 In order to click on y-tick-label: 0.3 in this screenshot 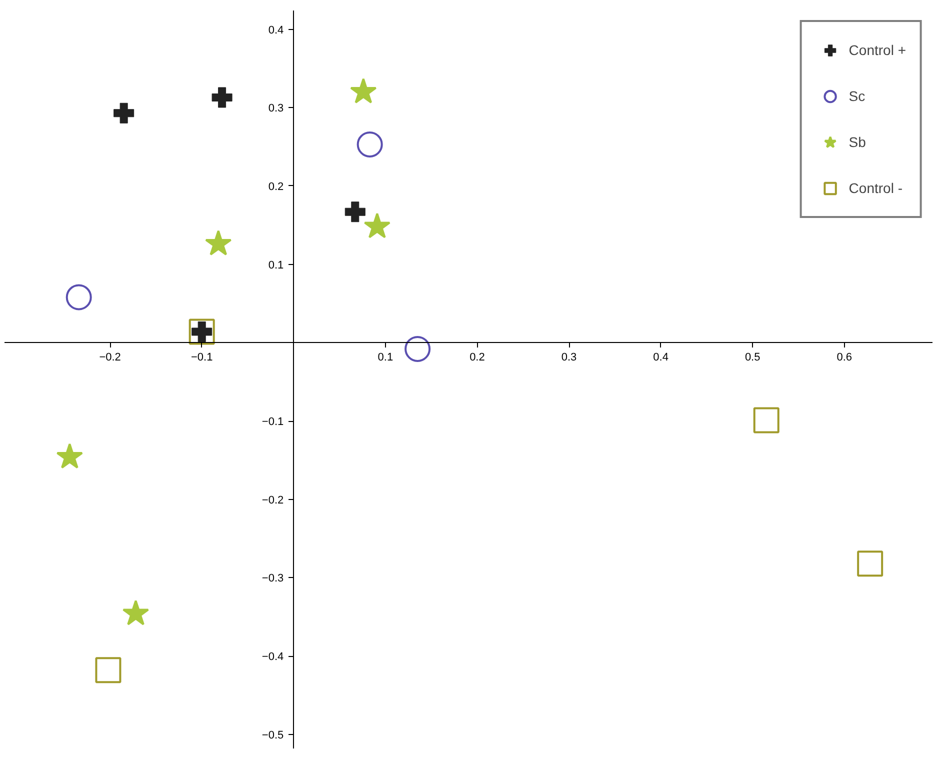, I will do `click(276, 108)`.